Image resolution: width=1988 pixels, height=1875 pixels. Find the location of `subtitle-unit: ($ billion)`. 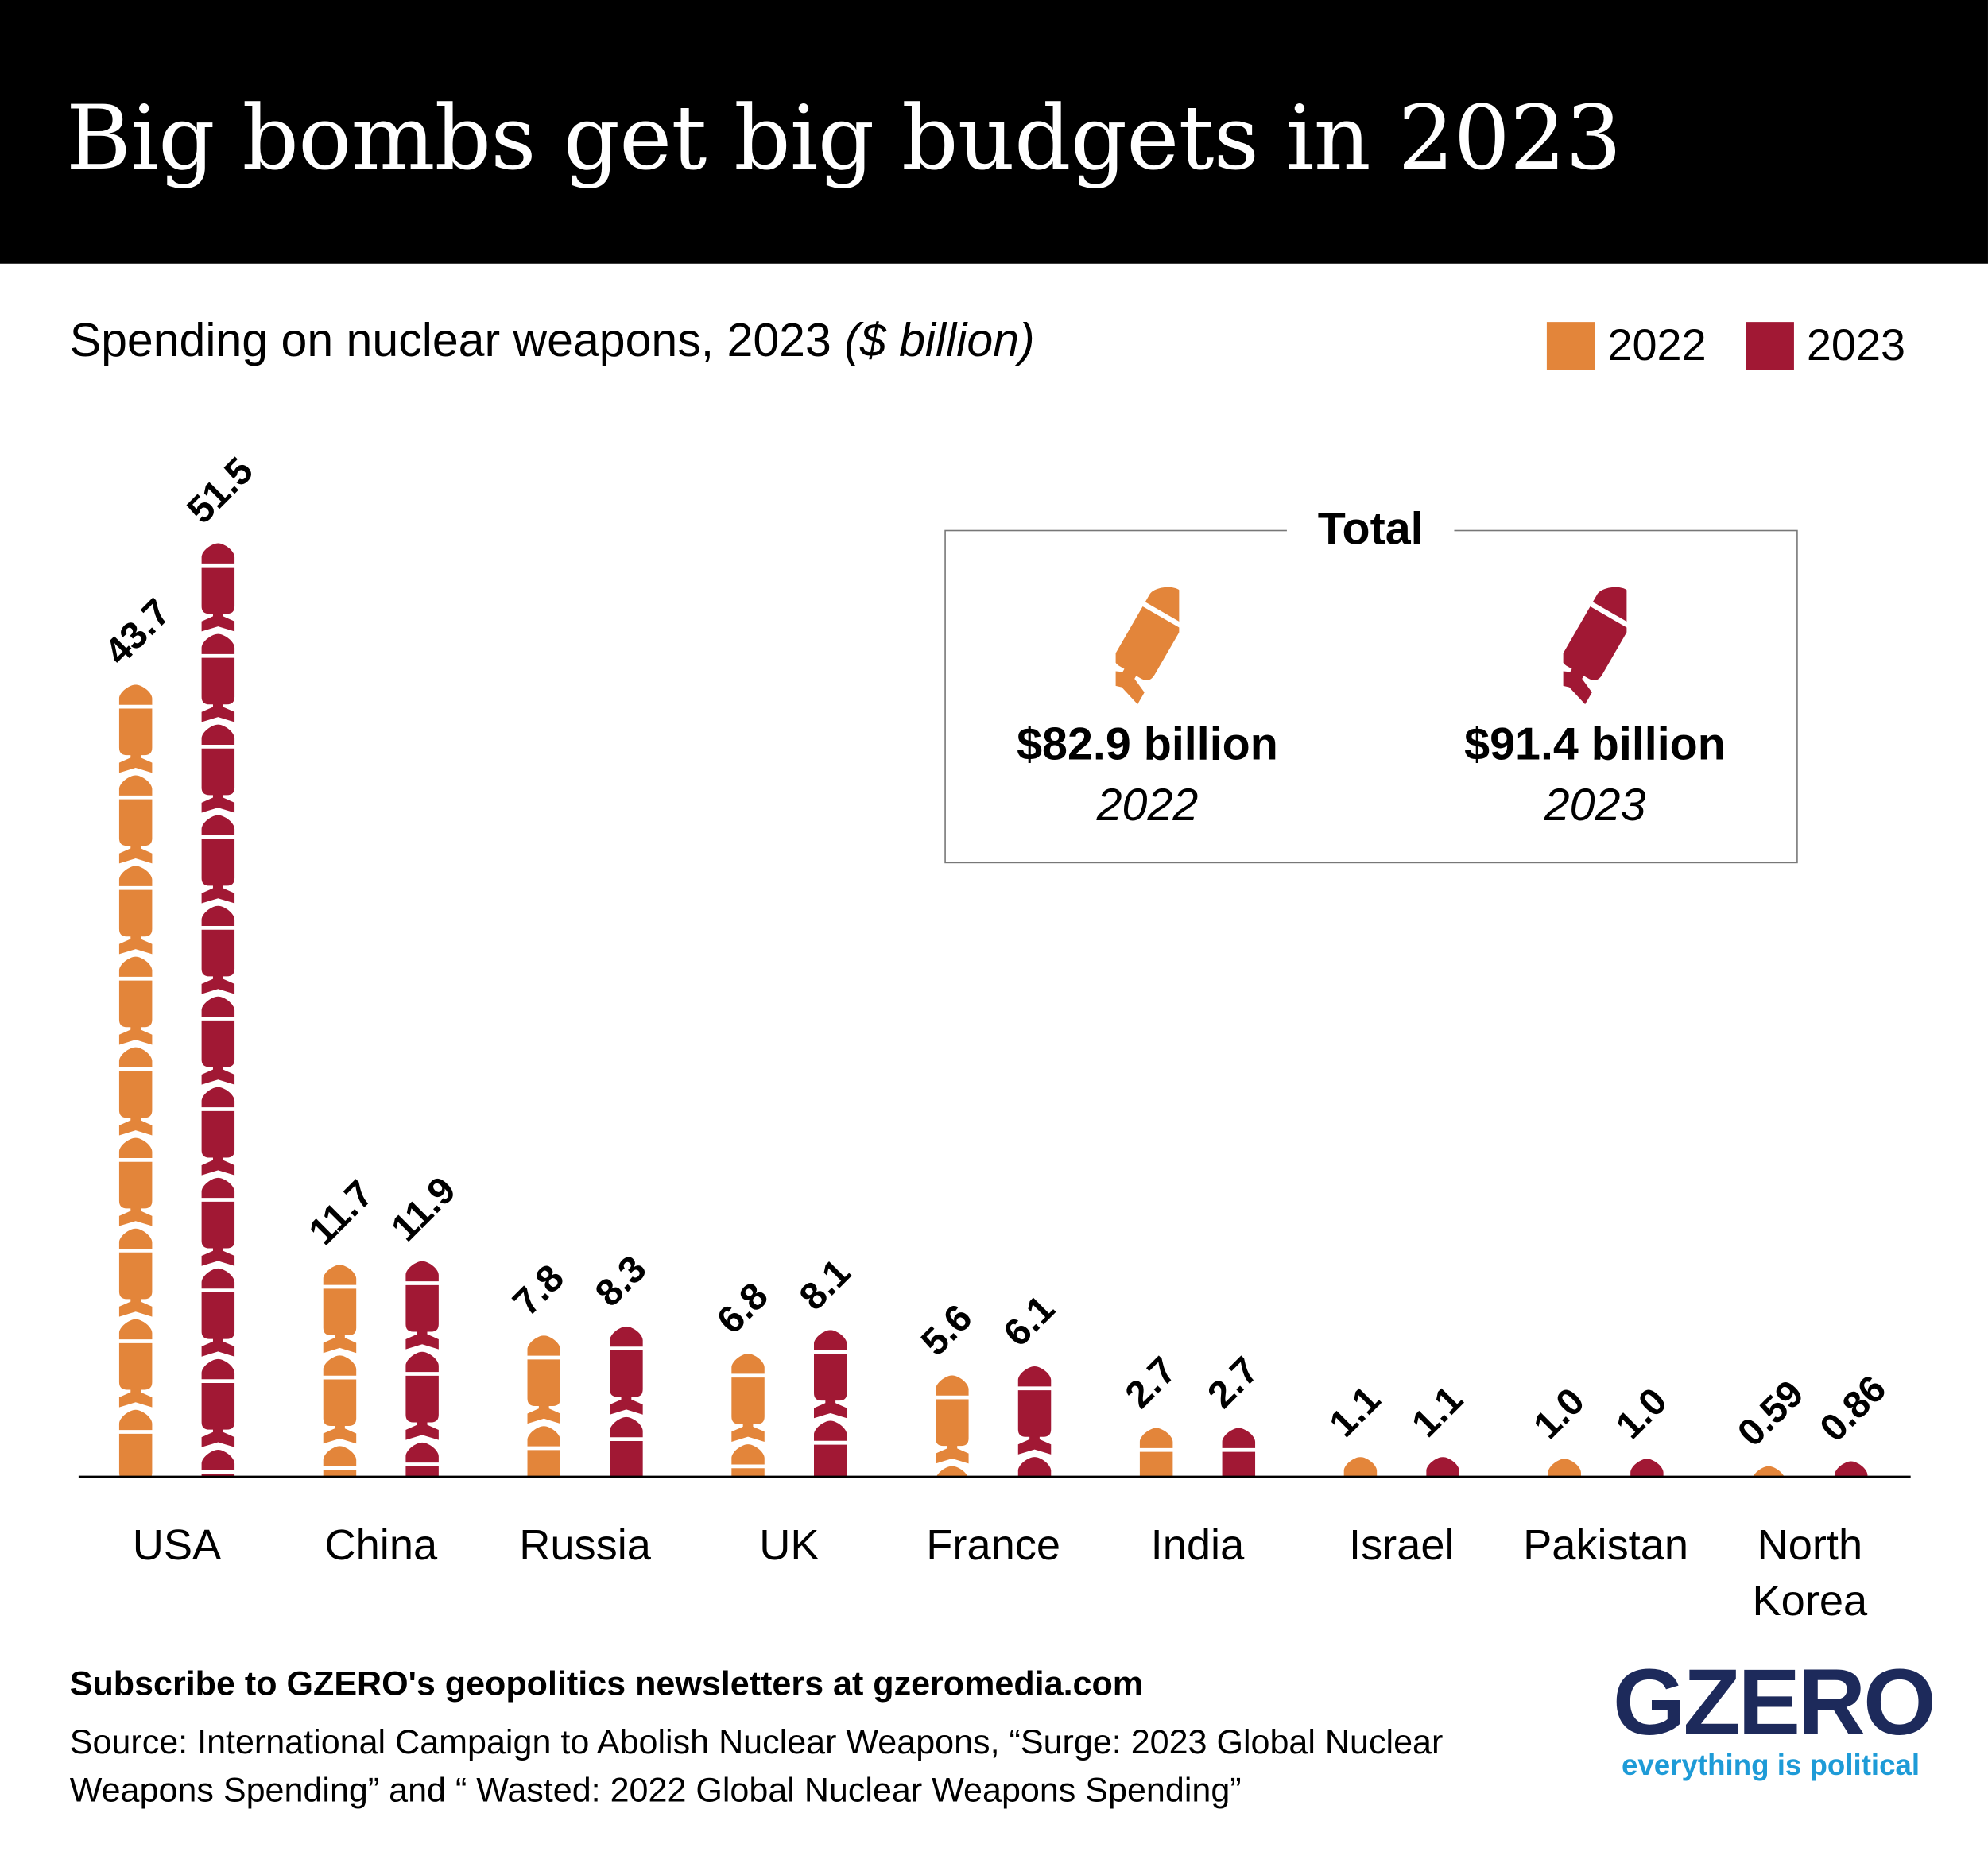

subtitle-unit: ($ billion) is located at coordinates (939, 340).